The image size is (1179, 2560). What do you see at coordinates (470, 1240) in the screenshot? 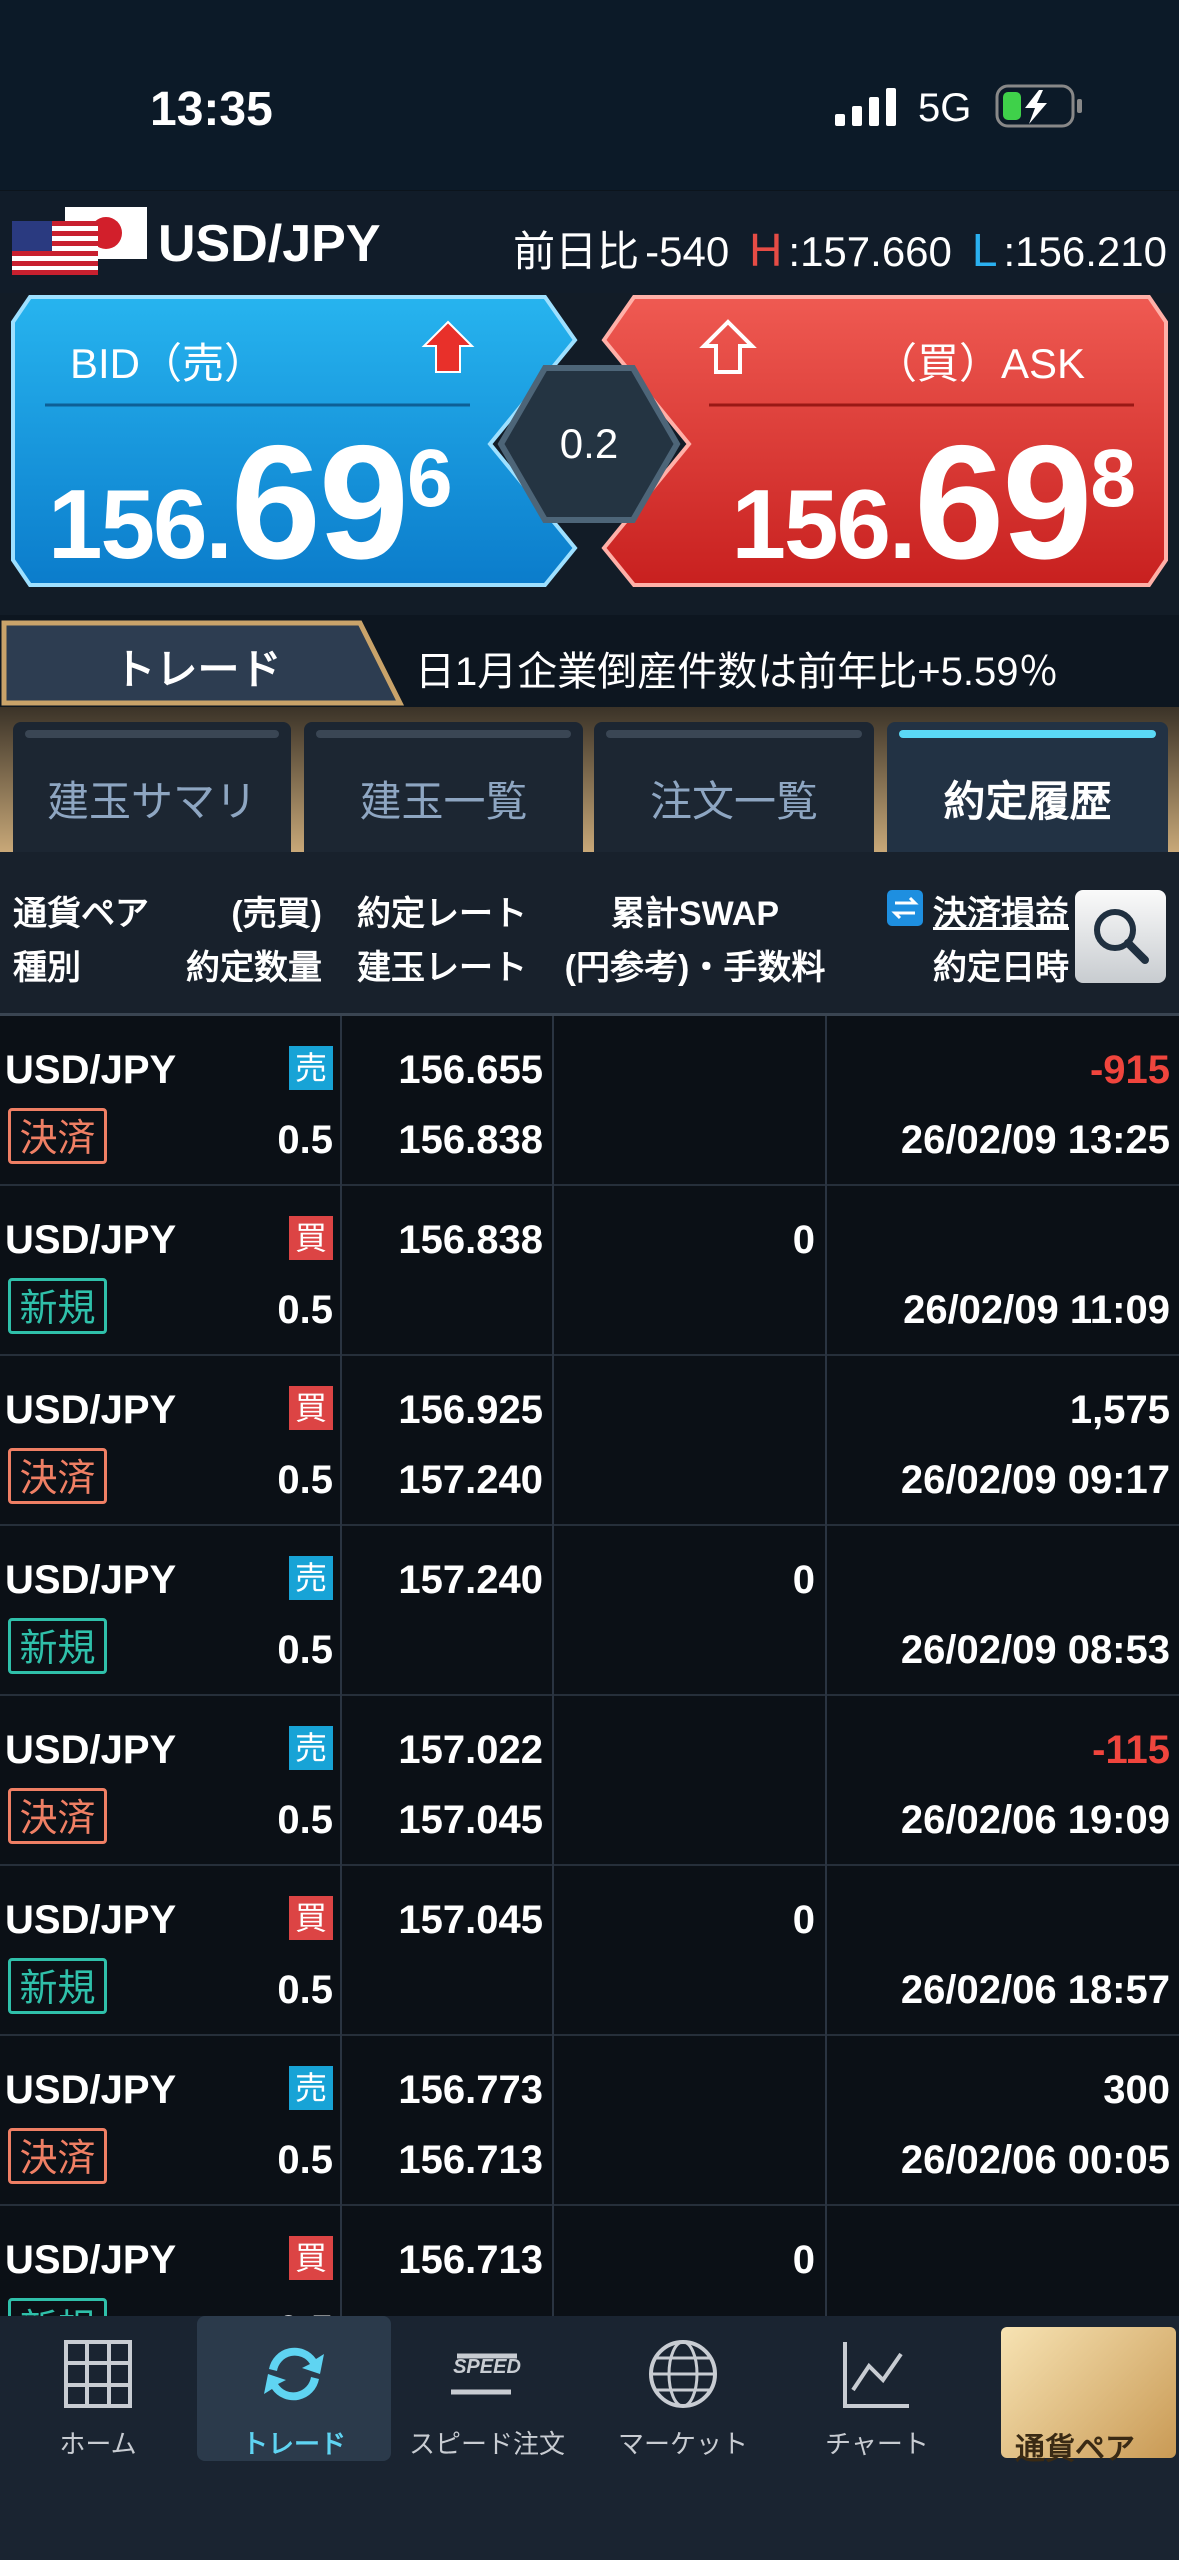
I see `trade-rate: 156.838` at bounding box center [470, 1240].